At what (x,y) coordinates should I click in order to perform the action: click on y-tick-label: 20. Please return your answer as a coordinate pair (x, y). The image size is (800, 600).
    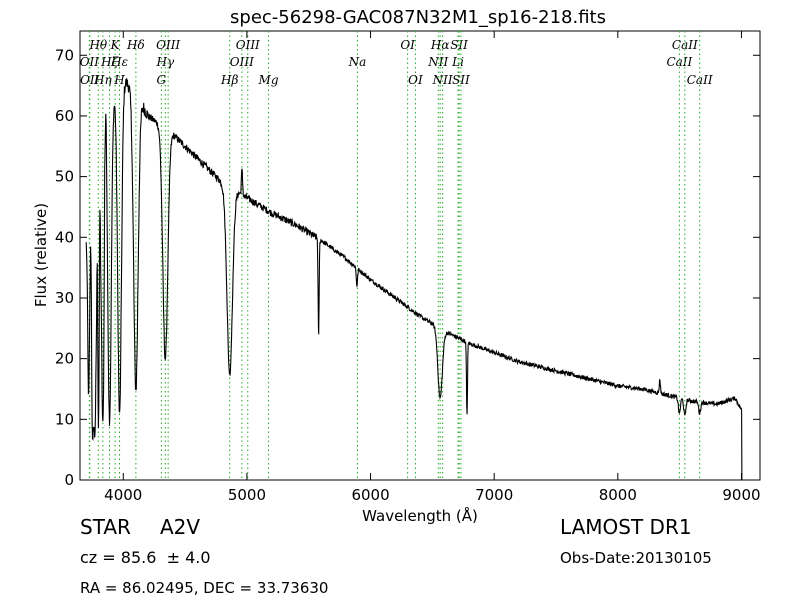
    Looking at the image, I should click on (64, 359).